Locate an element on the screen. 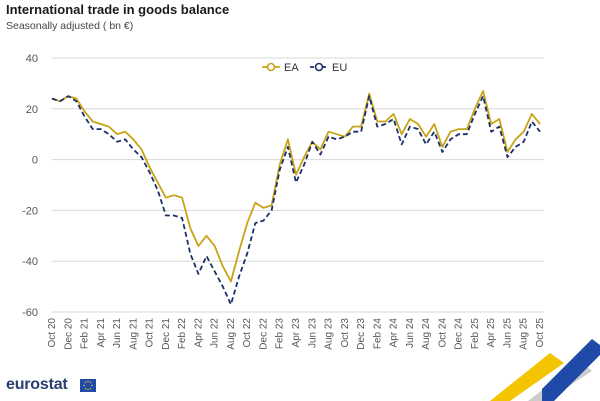 This screenshot has width=600, height=401. chart-subtitle: Seasonally adjusted ( bn €) is located at coordinates (70, 26).